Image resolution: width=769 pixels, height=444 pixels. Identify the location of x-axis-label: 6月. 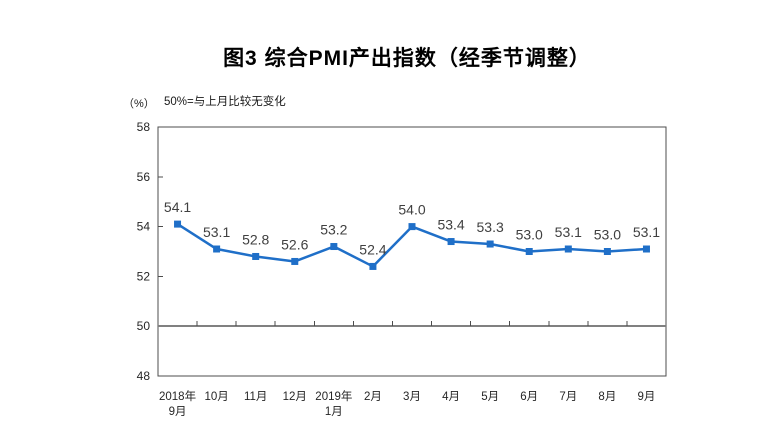
(529, 397).